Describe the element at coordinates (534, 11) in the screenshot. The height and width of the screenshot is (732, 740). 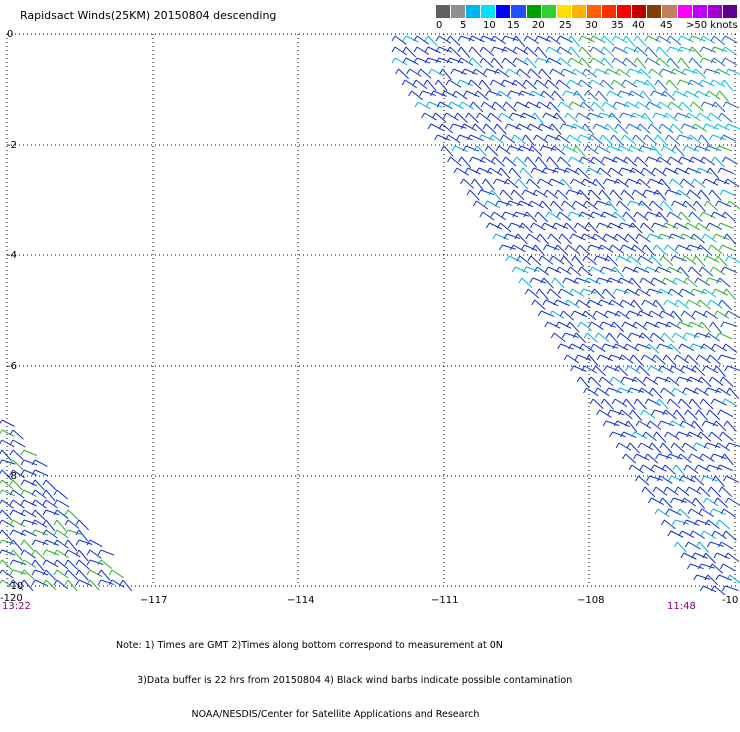
I see `legend-swatch` at that location.